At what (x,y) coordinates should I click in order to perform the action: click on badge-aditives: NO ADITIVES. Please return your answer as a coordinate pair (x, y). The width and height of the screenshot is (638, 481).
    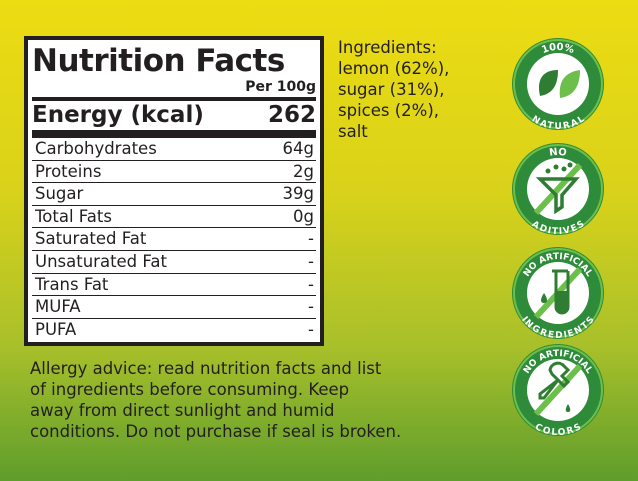
    Looking at the image, I should click on (558, 189).